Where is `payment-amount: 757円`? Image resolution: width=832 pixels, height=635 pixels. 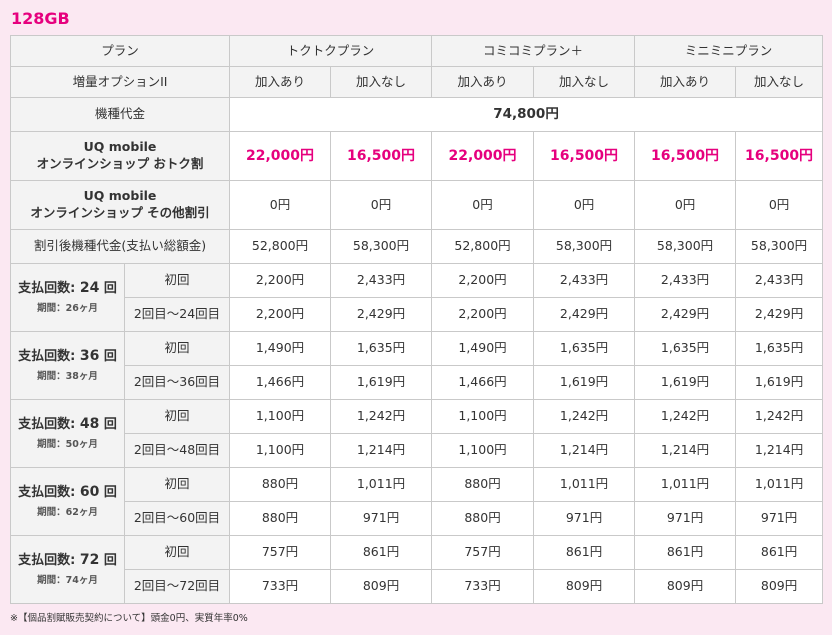
payment-amount: 757円 is located at coordinates (483, 552).